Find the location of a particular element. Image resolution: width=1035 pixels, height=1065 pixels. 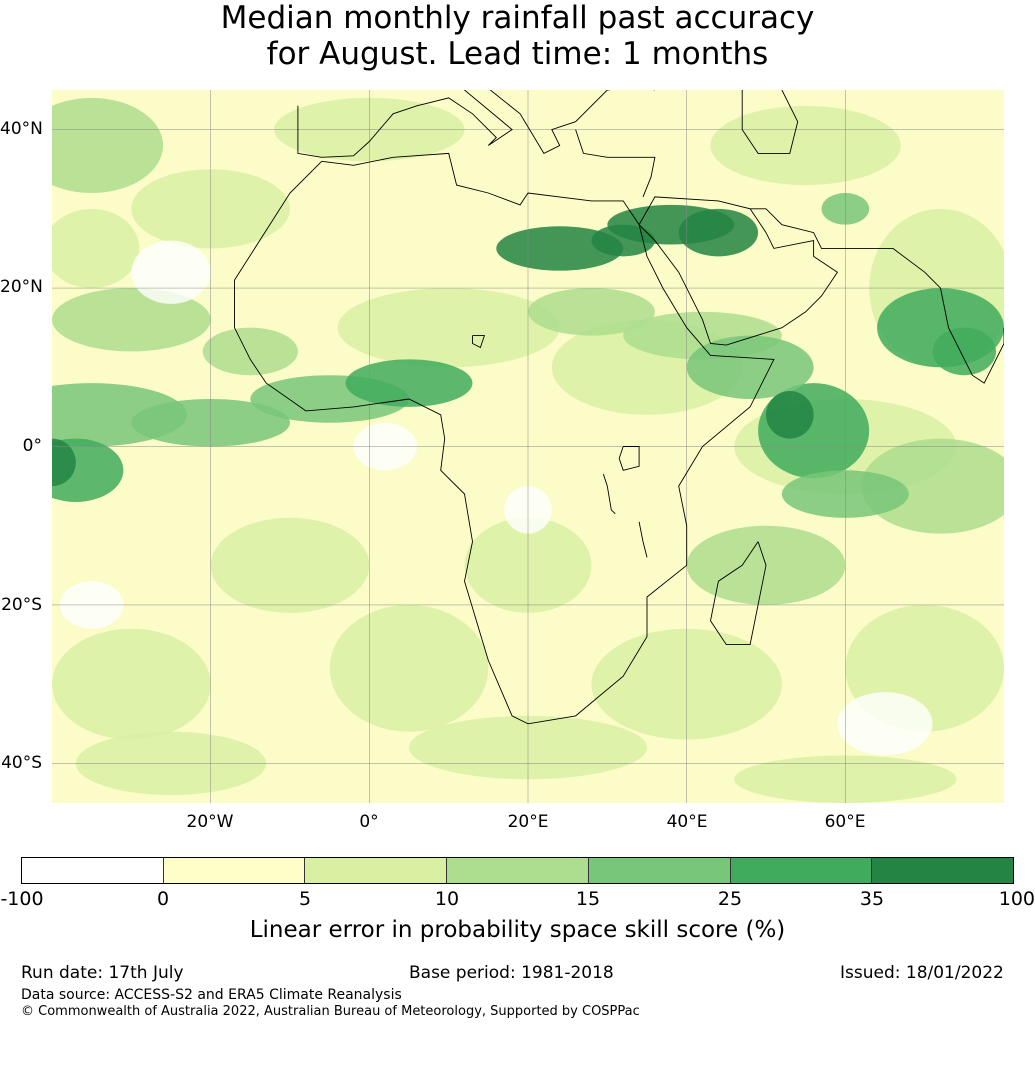

colorbar-tick: 100 is located at coordinates (1016, 899).